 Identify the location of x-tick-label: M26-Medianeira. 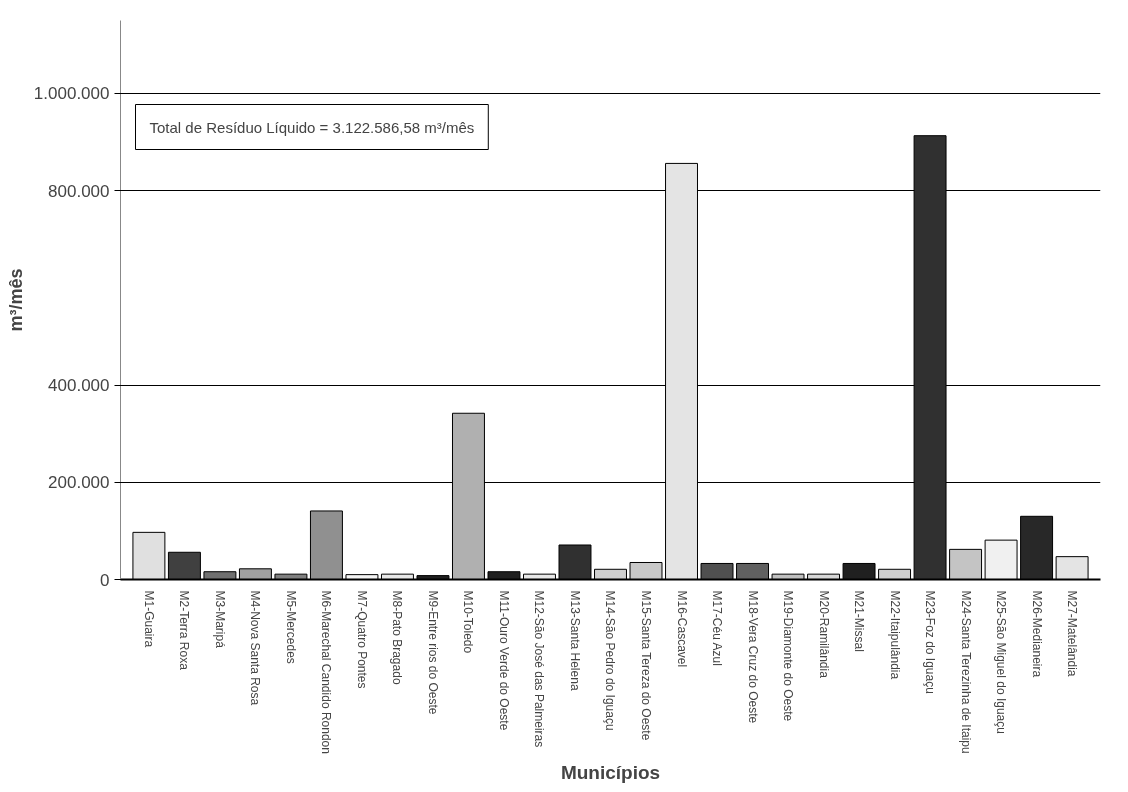
(1036, 634).